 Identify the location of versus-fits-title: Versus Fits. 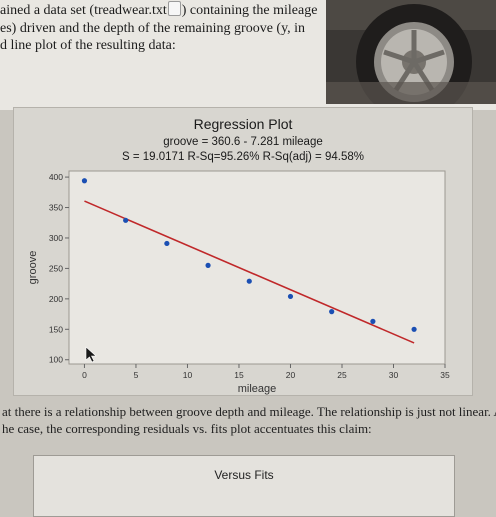
(244, 475).